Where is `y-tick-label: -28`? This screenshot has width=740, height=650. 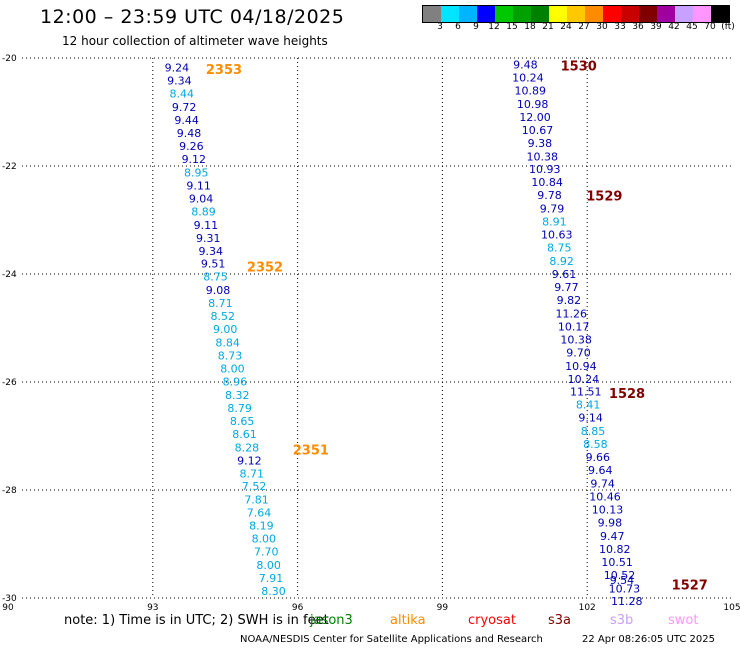
y-tick-label: -28 is located at coordinates (9, 491).